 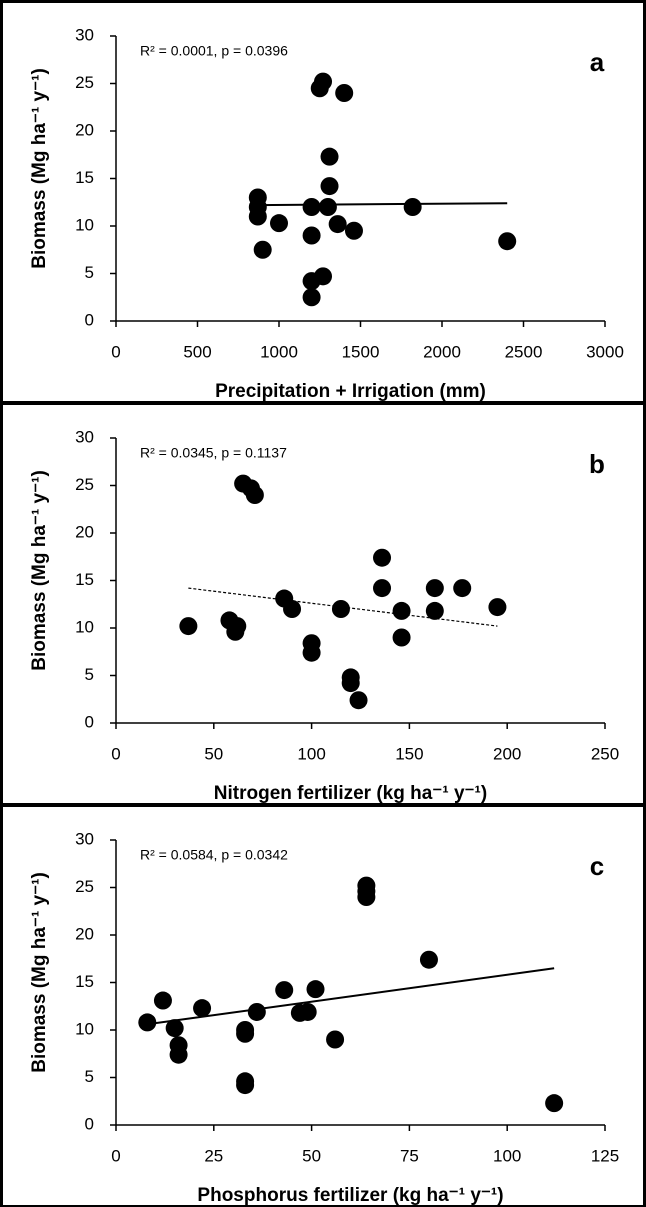 What do you see at coordinates (409, 753) in the screenshot?
I see `x-tick-label: 150` at bounding box center [409, 753].